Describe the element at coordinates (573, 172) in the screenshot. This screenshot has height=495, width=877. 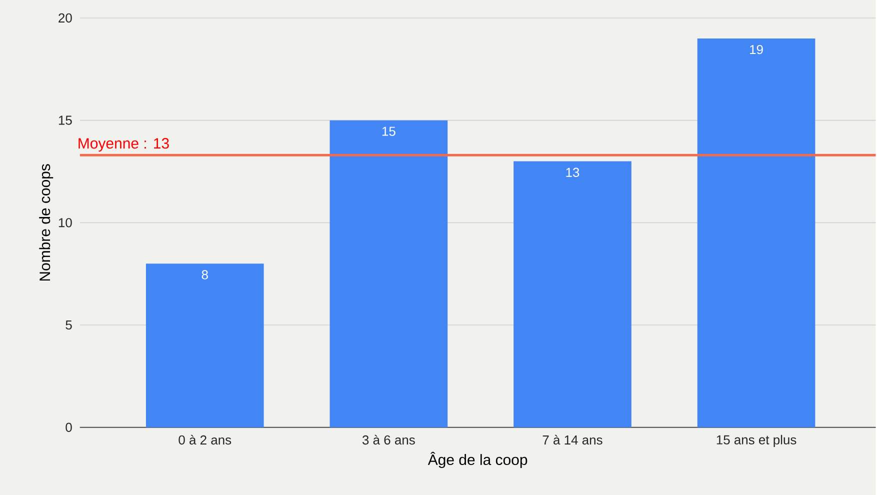
I see `data-label: 13` at that location.